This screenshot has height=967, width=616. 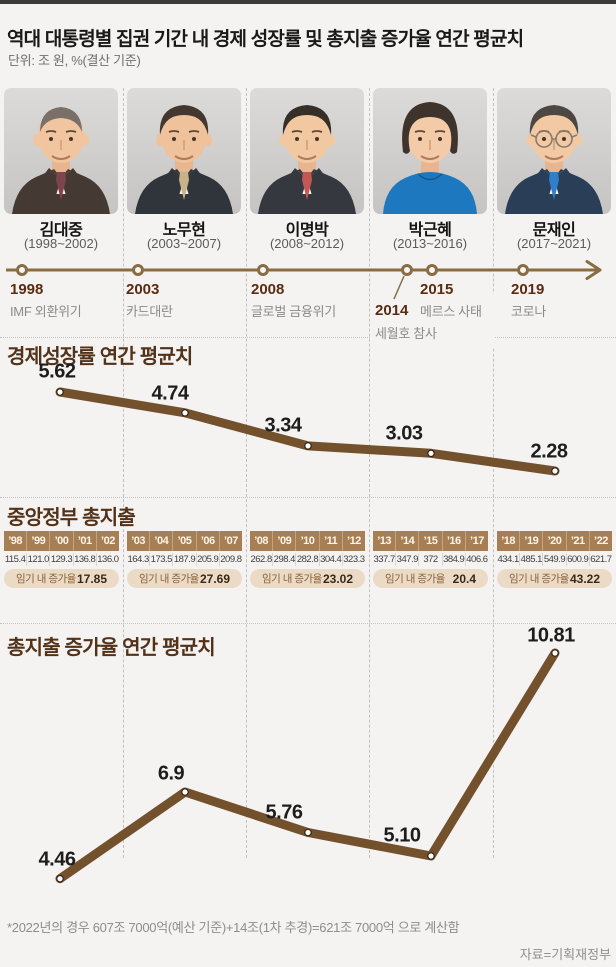 I want to click on timeline-event: 코로나, so click(x=528, y=311).